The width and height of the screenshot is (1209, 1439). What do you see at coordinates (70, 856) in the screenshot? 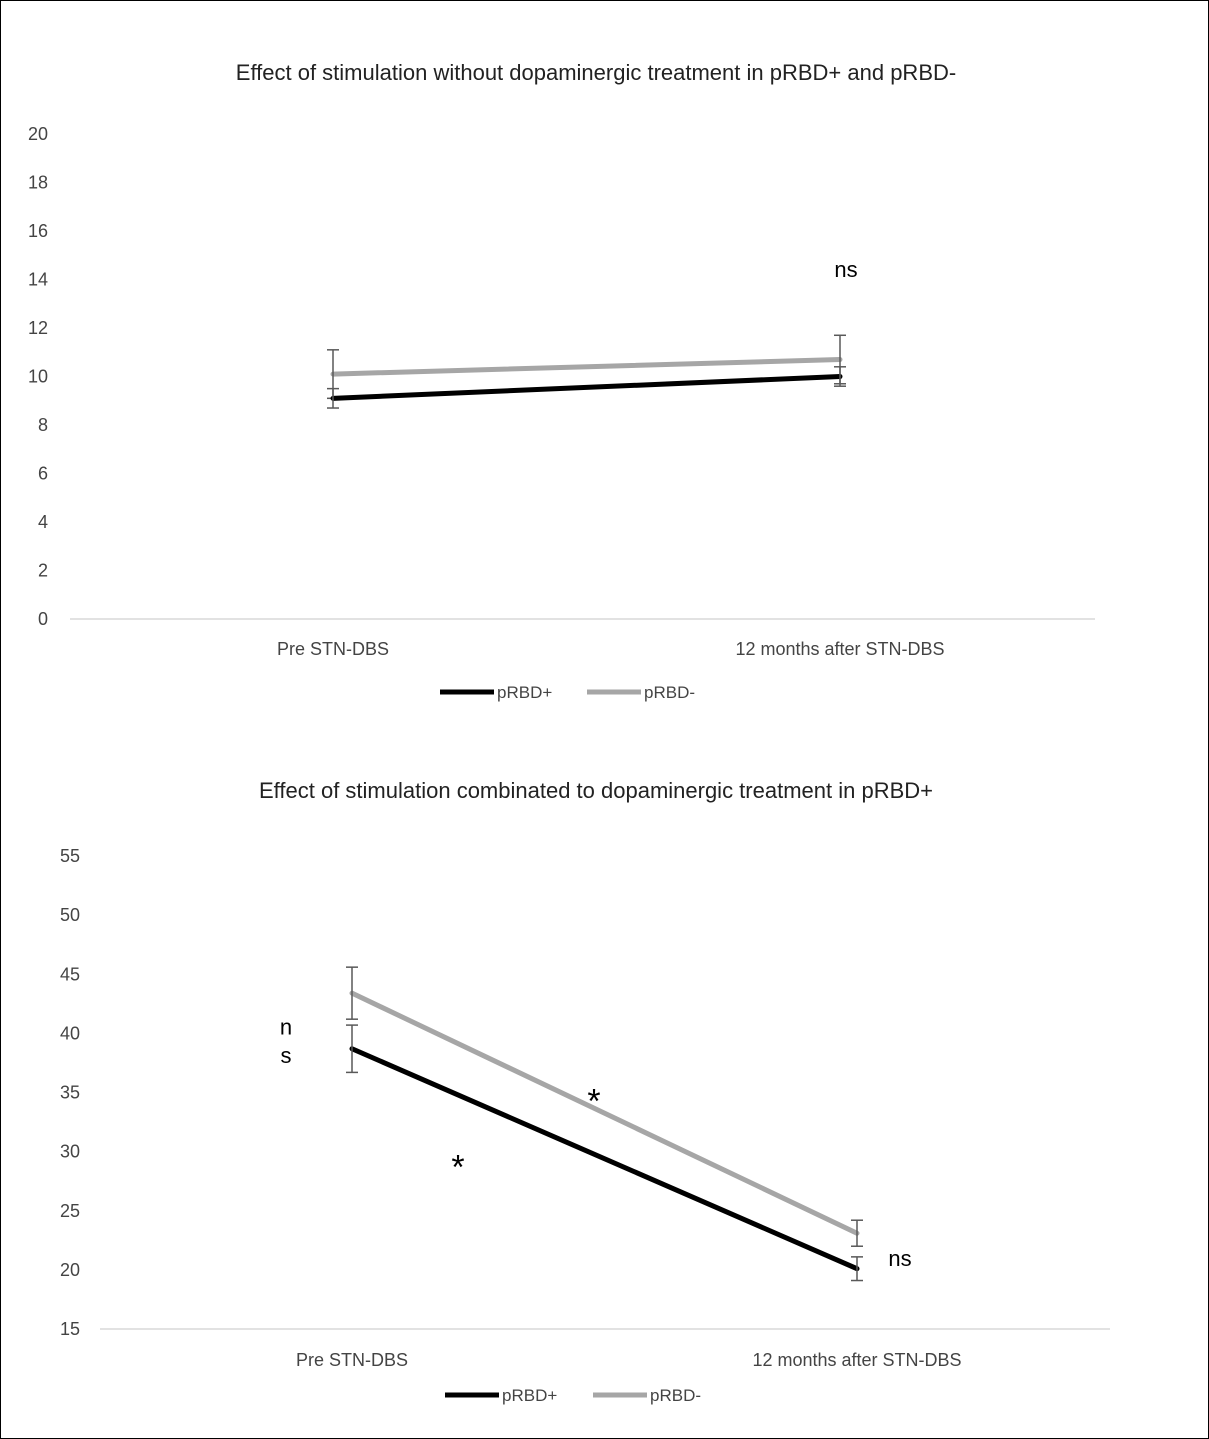
I see `y-tick-label: 55` at bounding box center [70, 856].